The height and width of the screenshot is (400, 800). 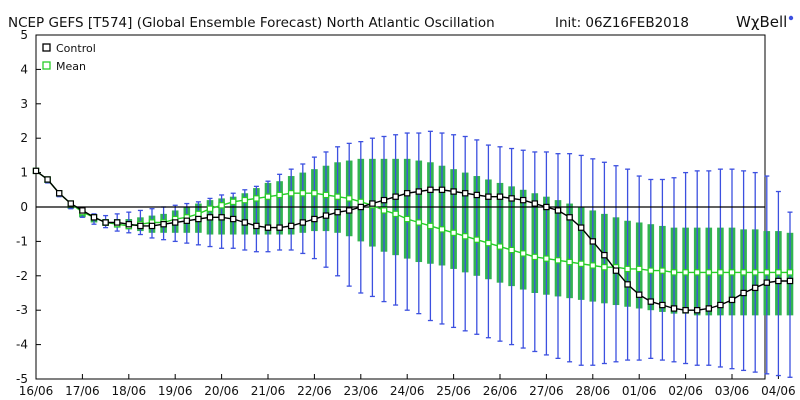 I want to click on y-tick-label: 3, so click(x=24, y=104).